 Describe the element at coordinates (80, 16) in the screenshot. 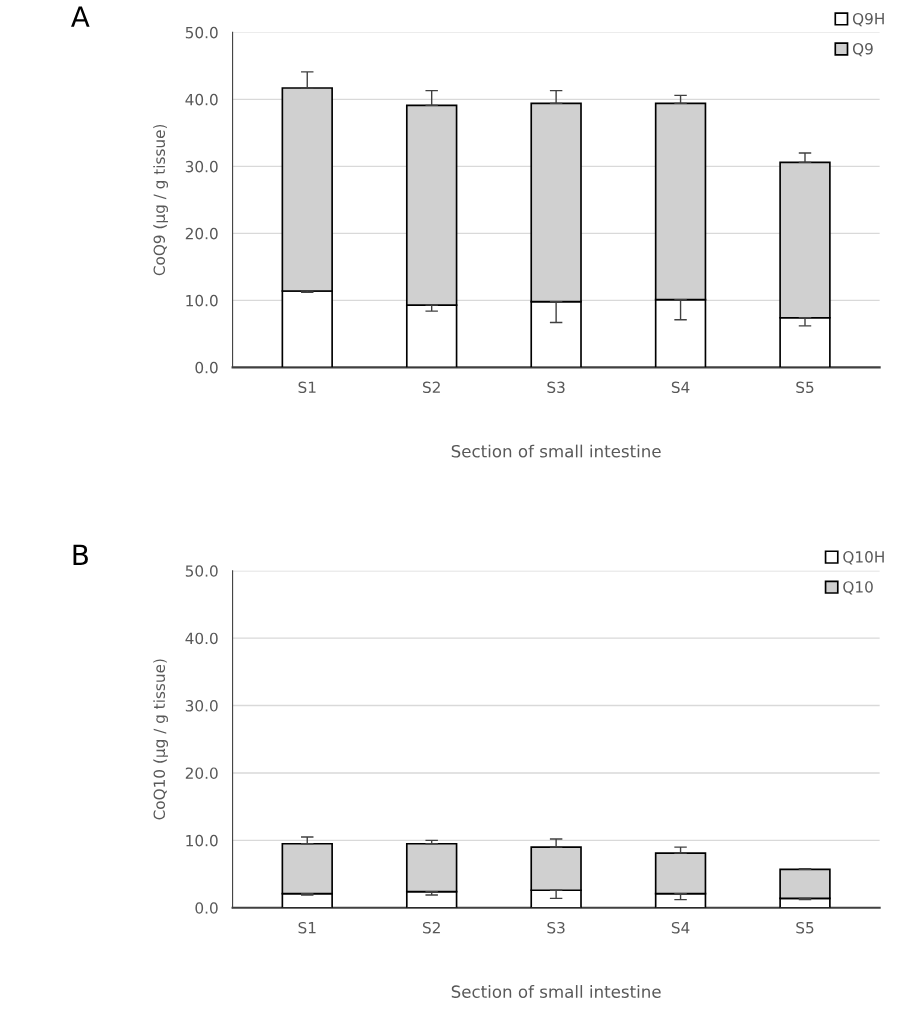

I see `text: A` at that location.